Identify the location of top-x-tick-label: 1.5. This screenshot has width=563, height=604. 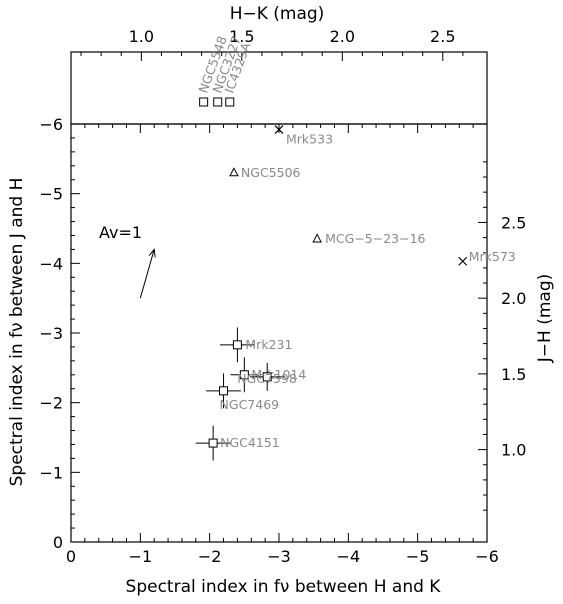
(241, 36).